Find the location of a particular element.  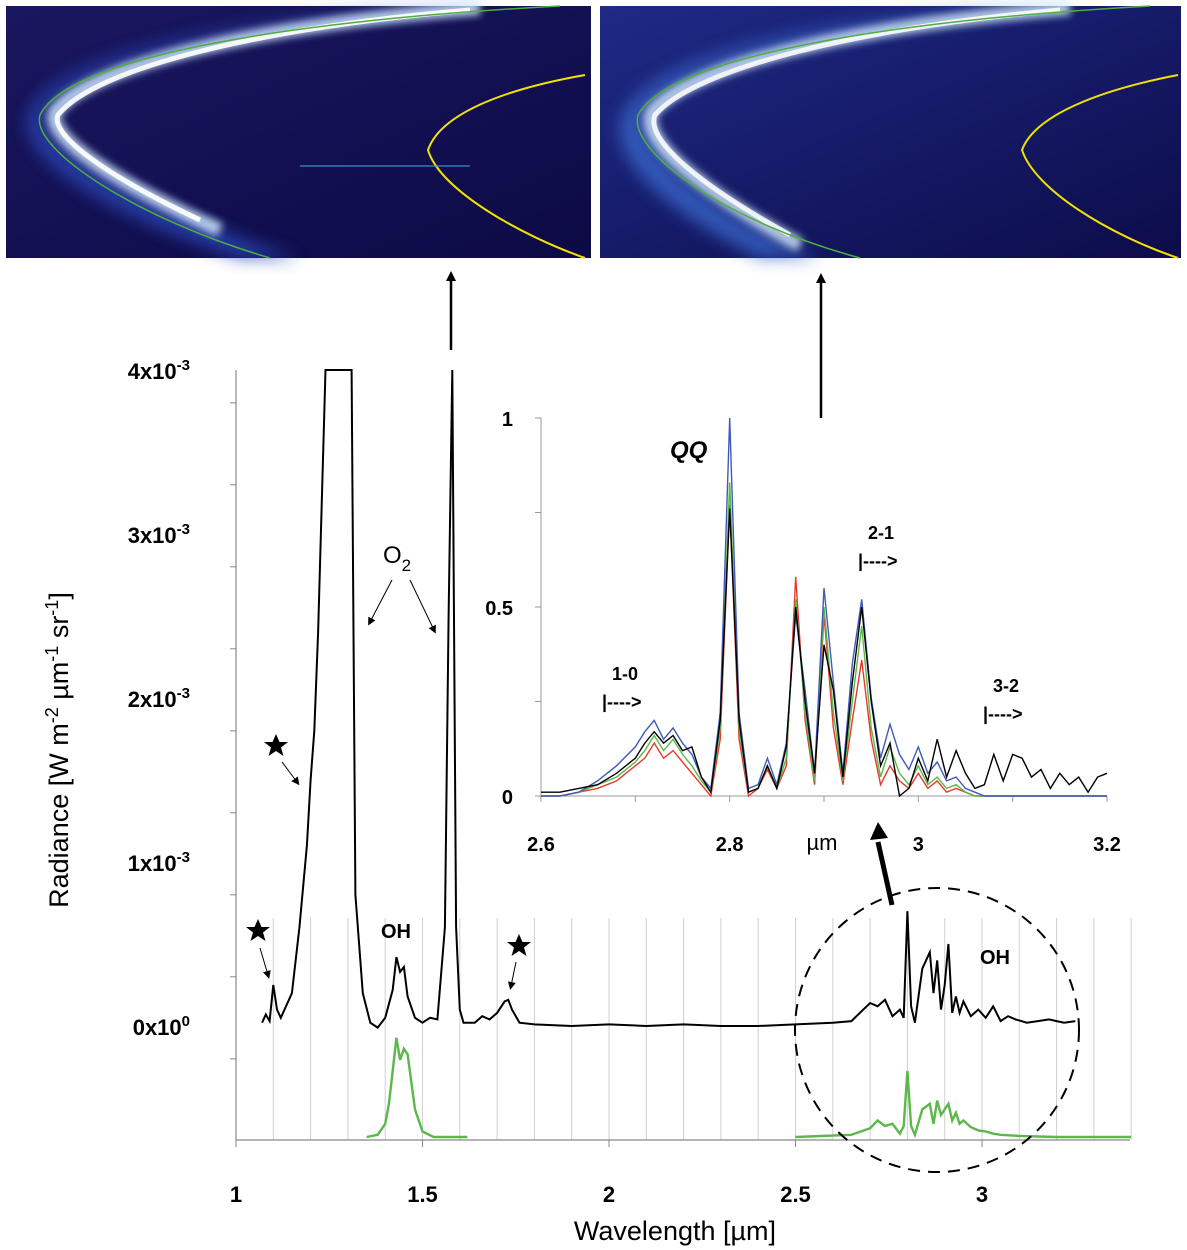

x-tick-label: 3 is located at coordinates (982, 1194).